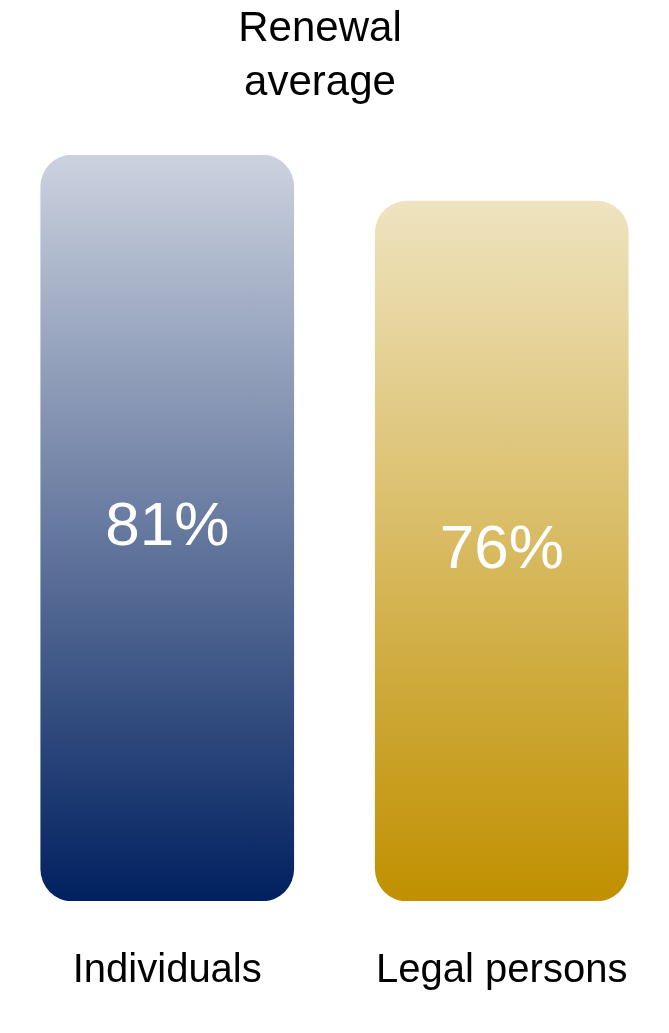 This screenshot has width=669, height=1033. What do you see at coordinates (167, 968) in the screenshot?
I see `x-tick-label: Individuals` at bounding box center [167, 968].